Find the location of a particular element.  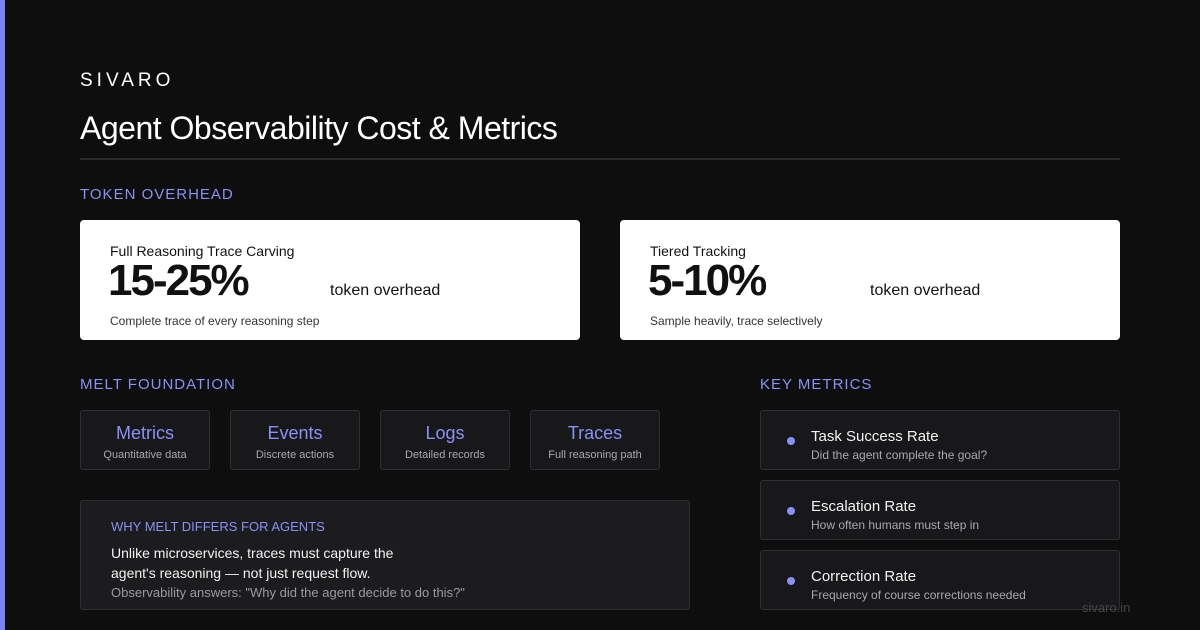

melt-box-name: Metrics is located at coordinates (145, 433).